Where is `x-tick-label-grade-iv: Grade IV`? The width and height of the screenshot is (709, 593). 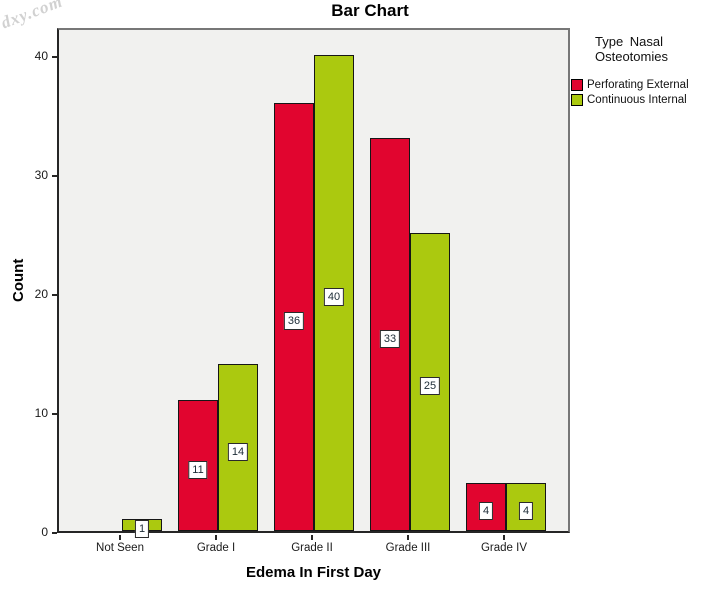 x-tick-label-grade-iv: Grade IV is located at coordinates (504, 548).